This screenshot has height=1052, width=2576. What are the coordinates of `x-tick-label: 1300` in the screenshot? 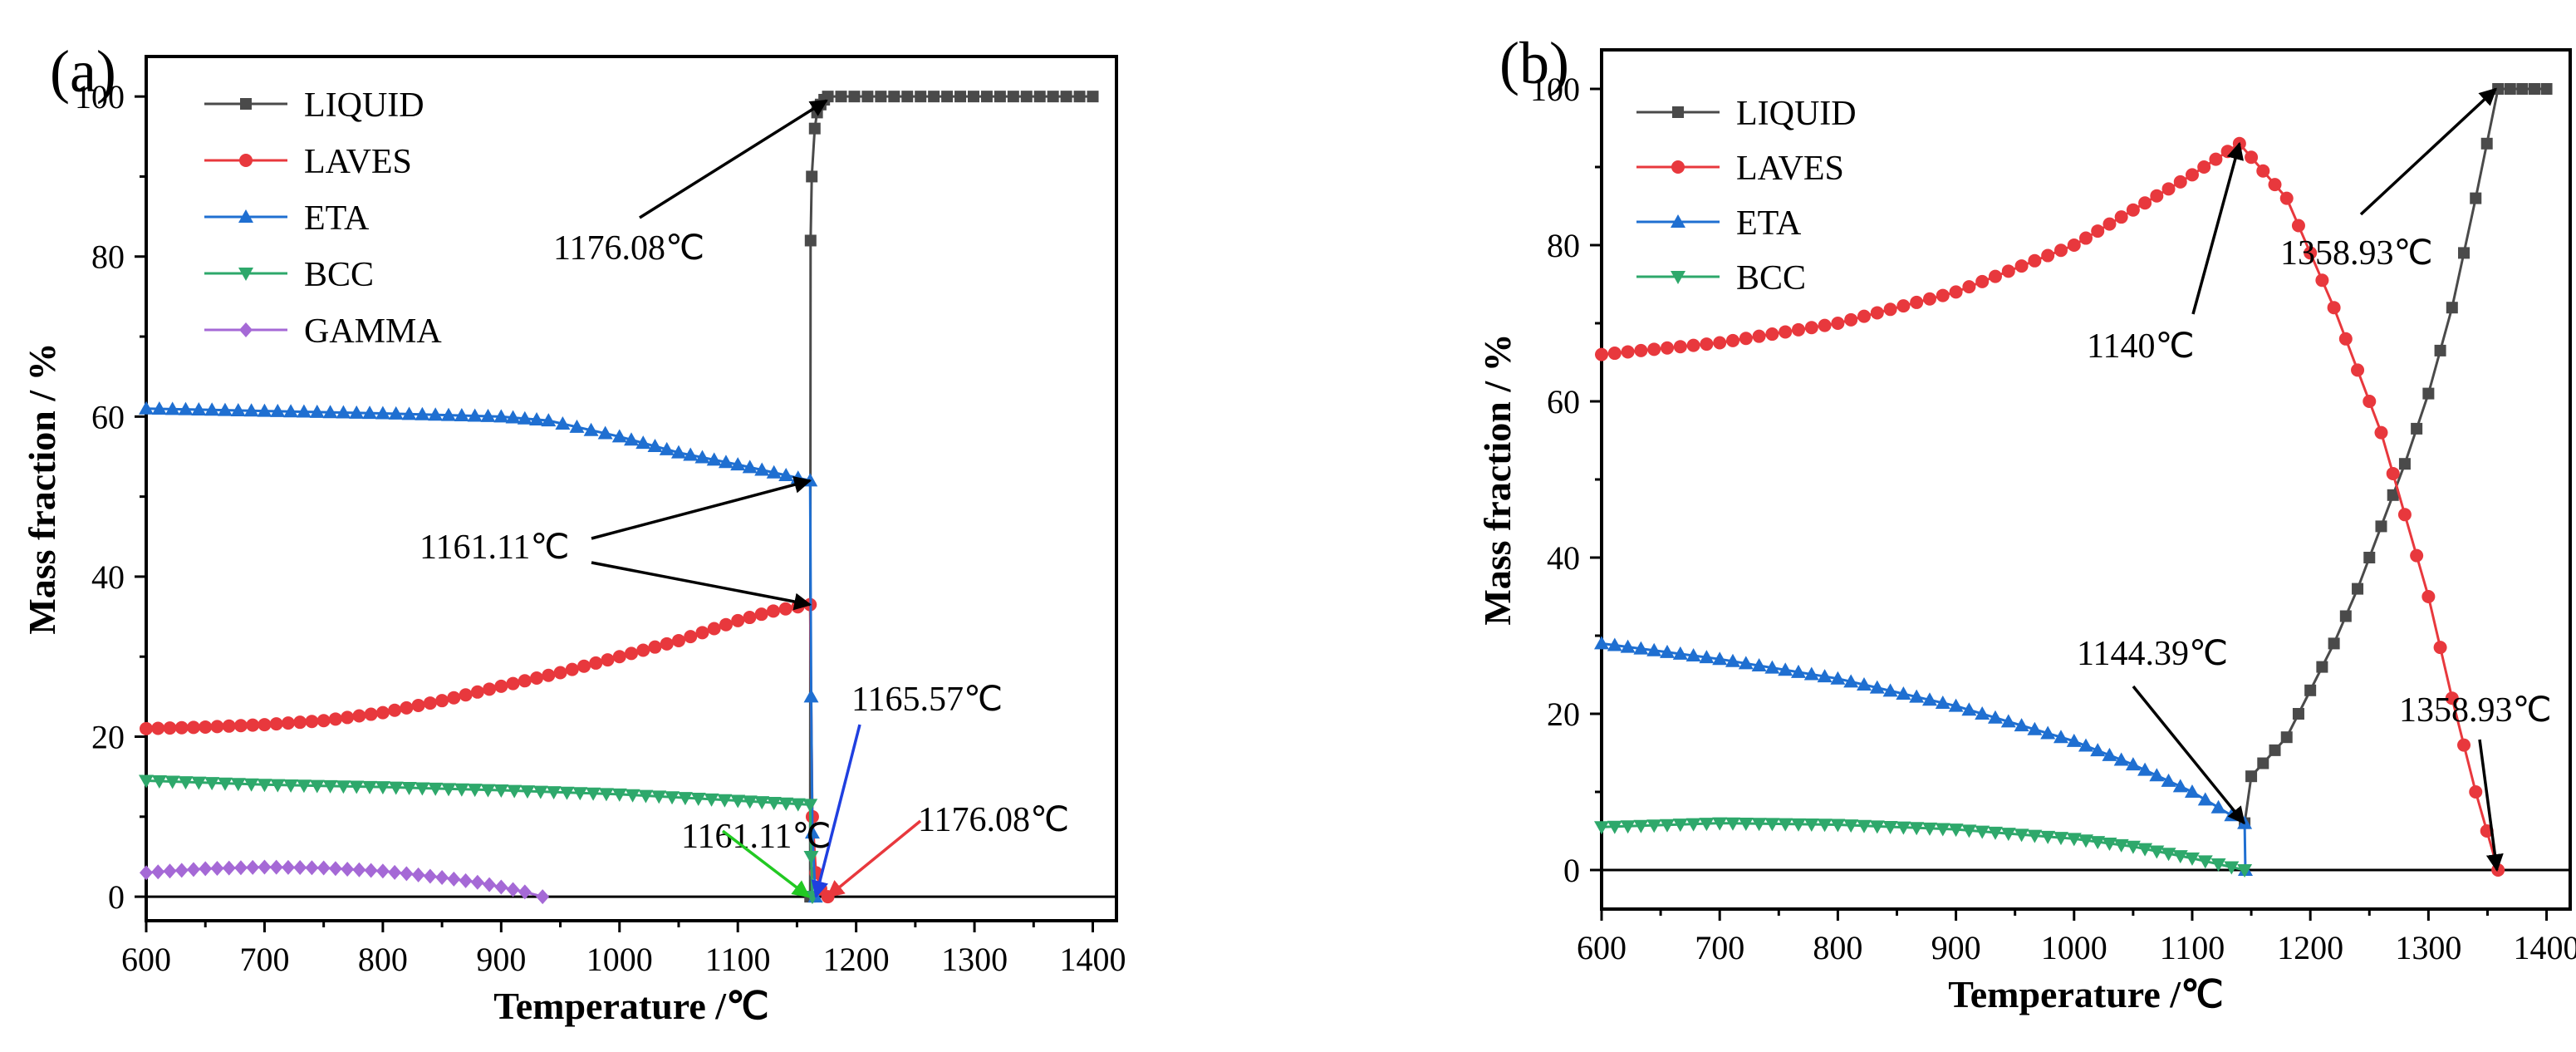 It's located at (2428, 947).